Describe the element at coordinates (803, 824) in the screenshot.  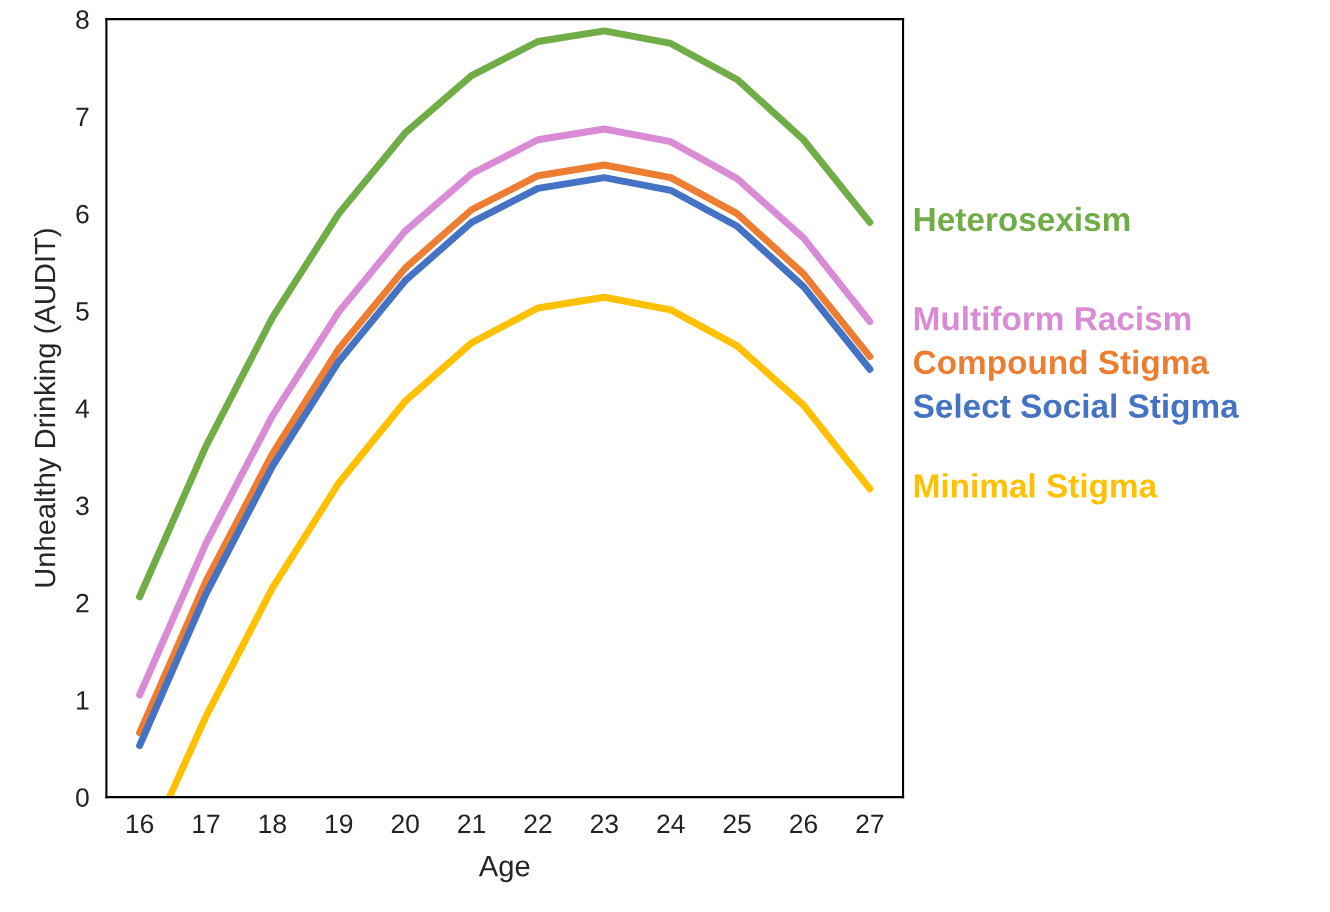
I see `x-tick-label: 26` at that location.